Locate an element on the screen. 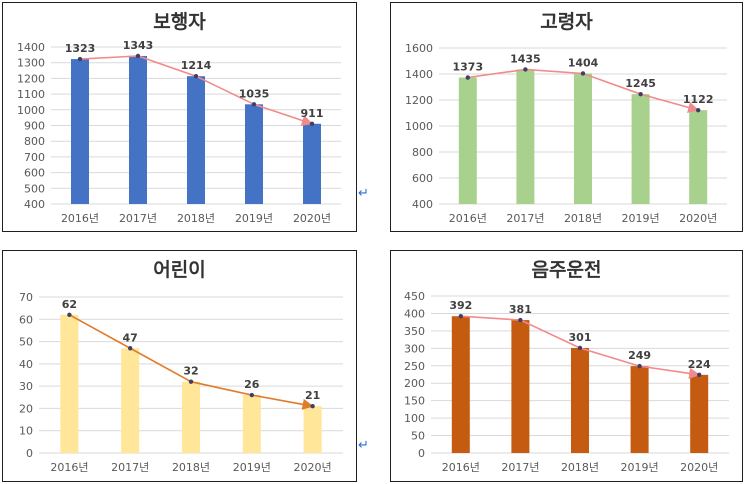  chart-title: 고령자 is located at coordinates (566, 22).